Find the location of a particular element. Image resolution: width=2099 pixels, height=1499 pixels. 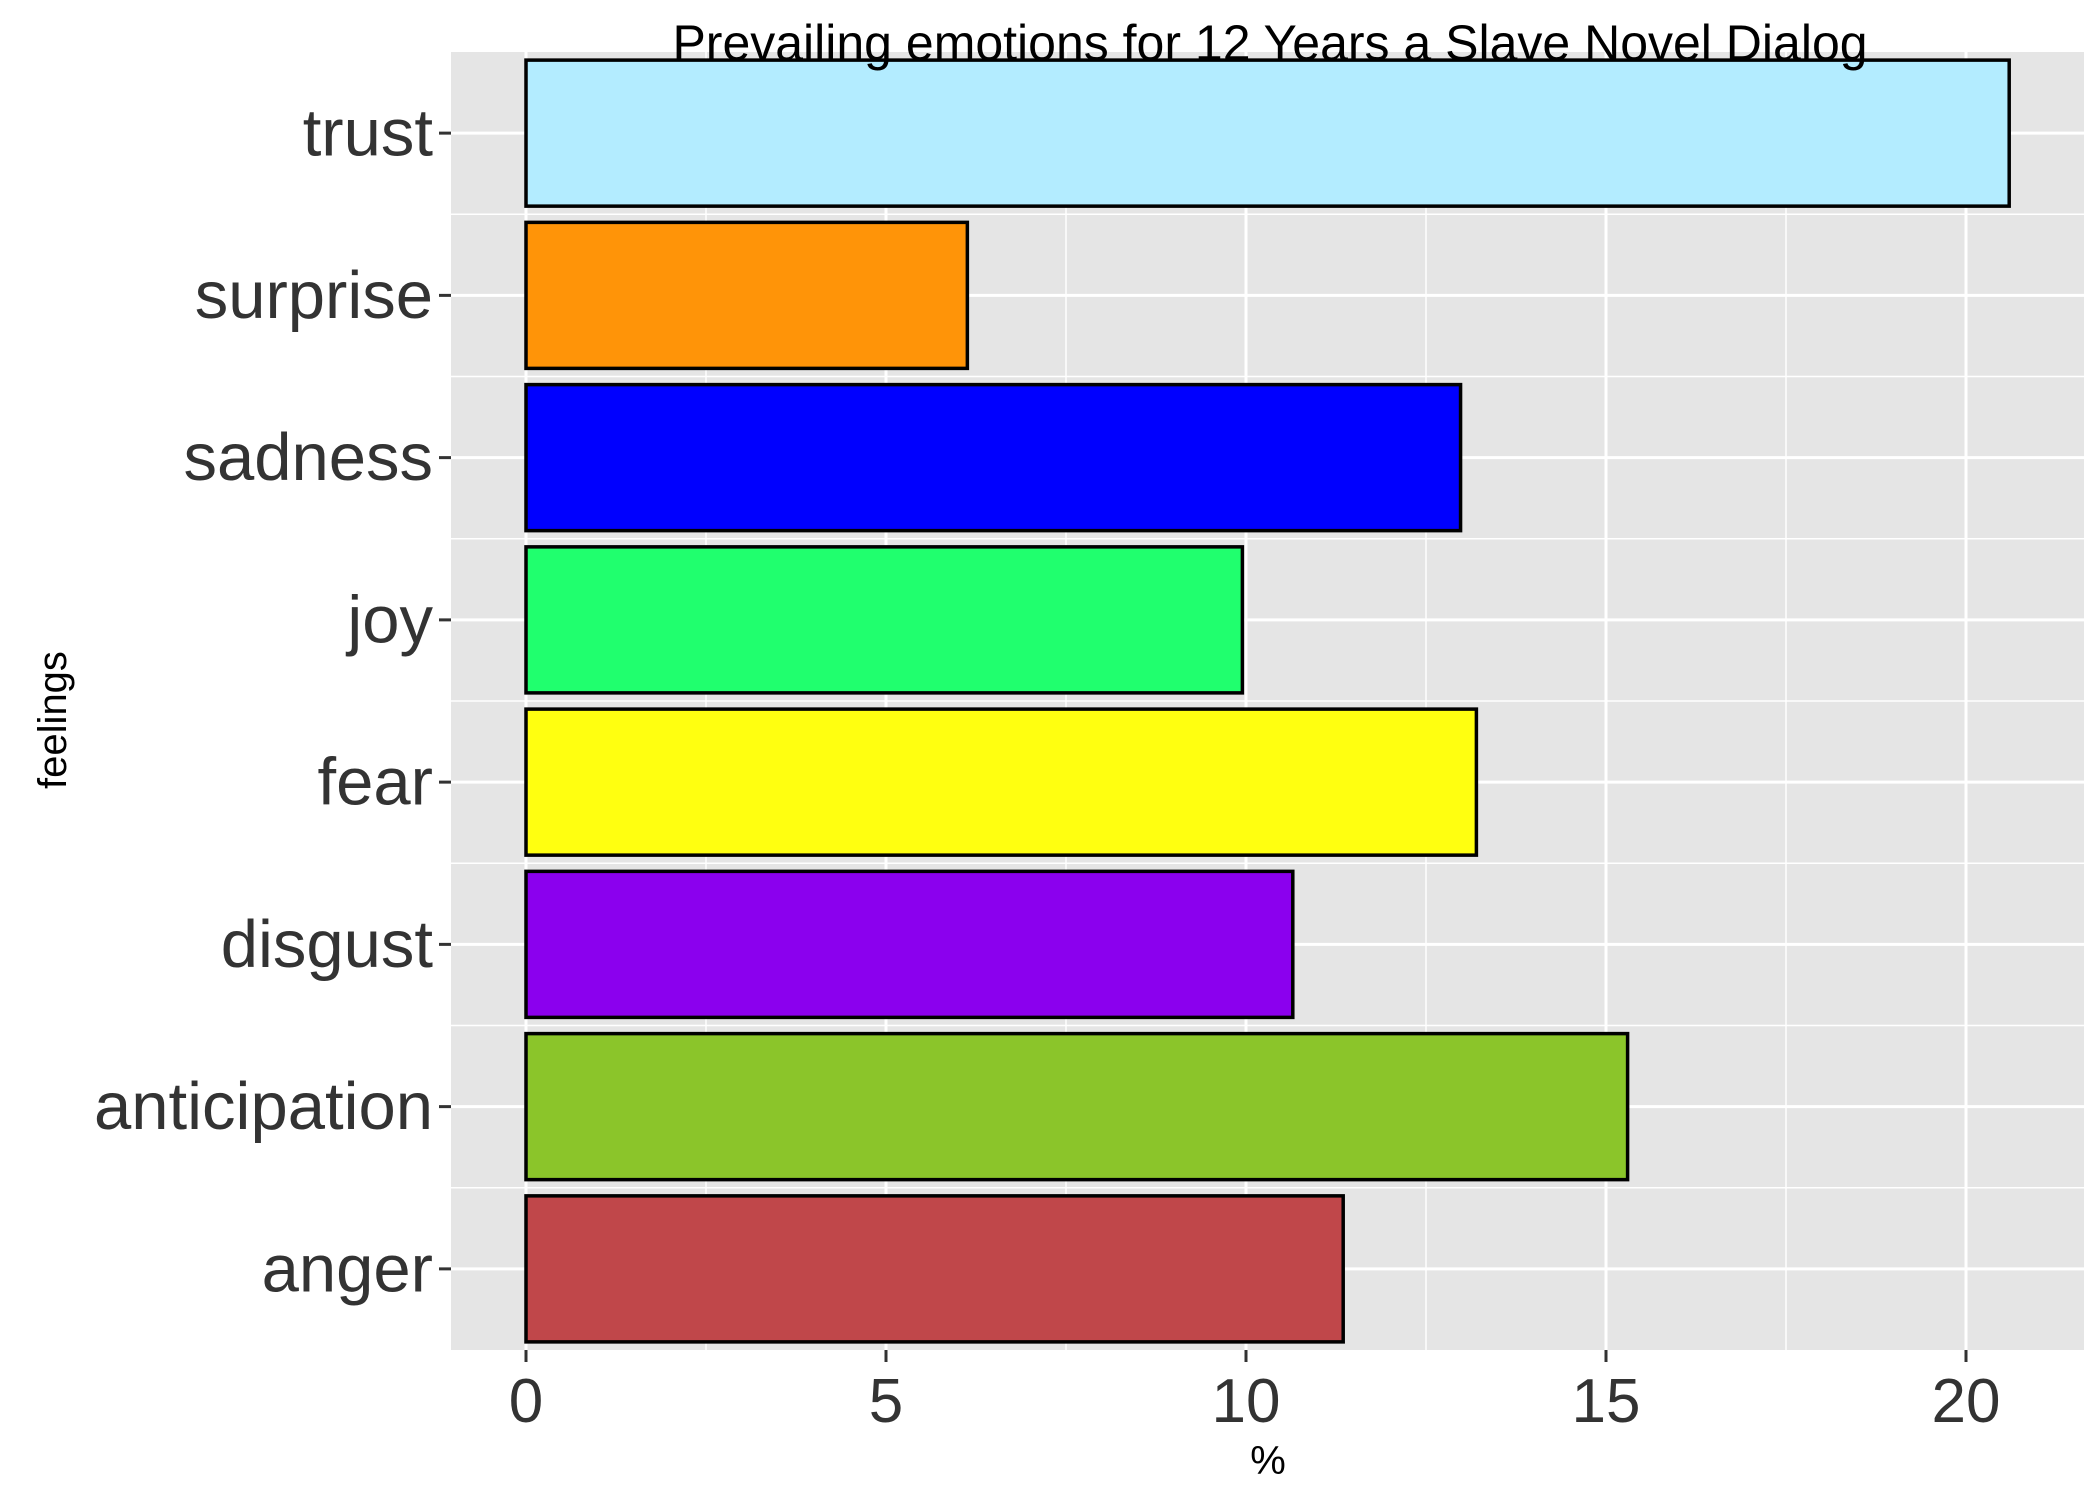

bar-anger is located at coordinates (934, 1269).